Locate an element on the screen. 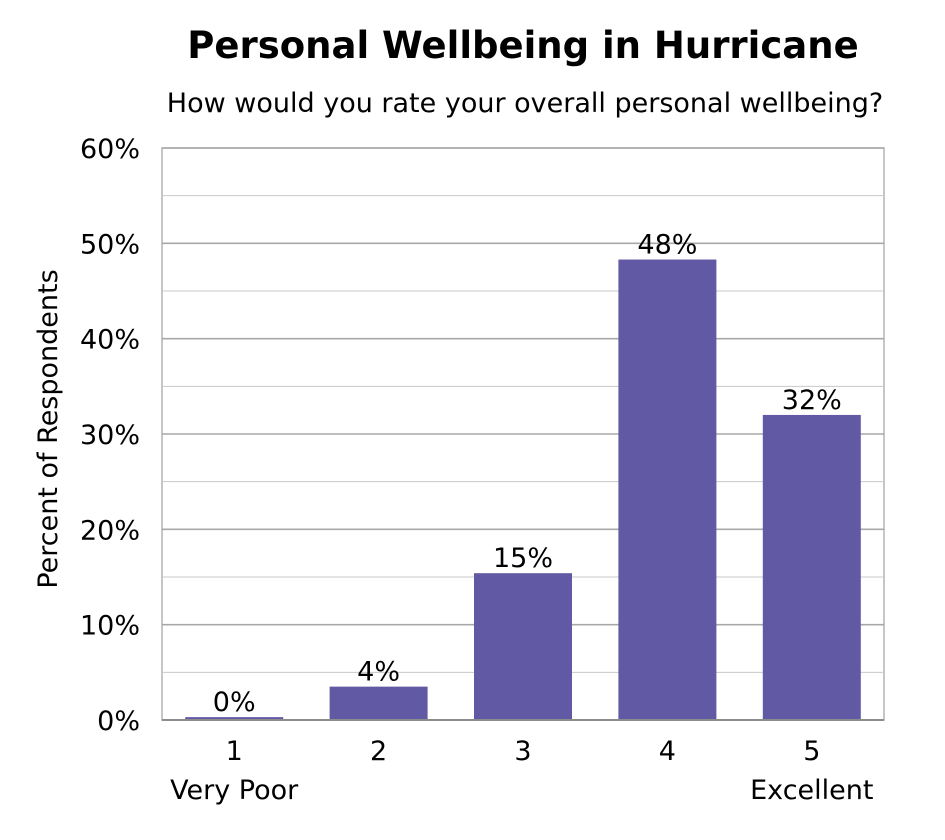 The width and height of the screenshot is (945, 840). data-label: 15% is located at coordinates (523, 558).